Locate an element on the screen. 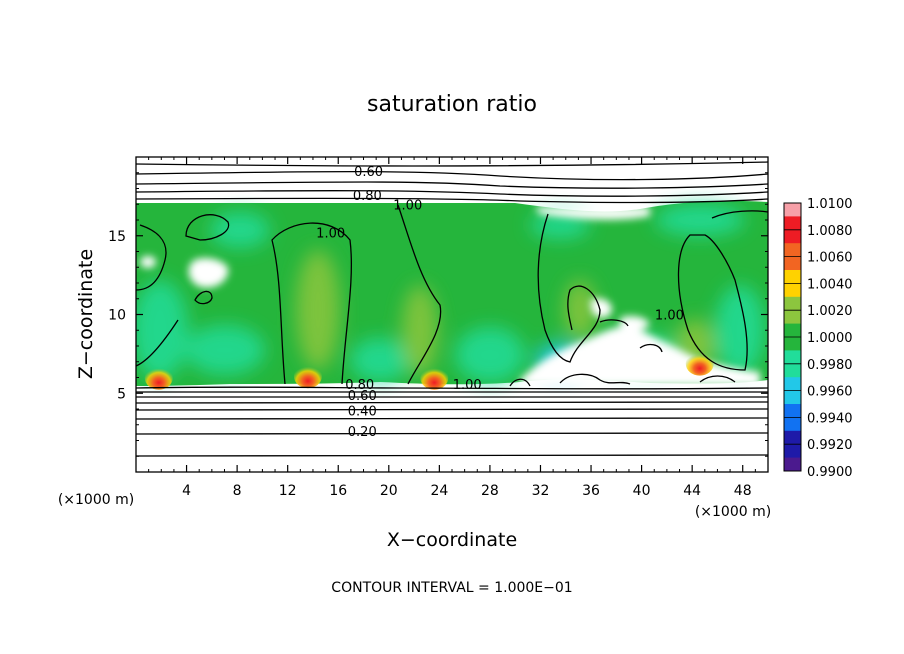 The height and width of the screenshot is (654, 904). x-tick-label-8: 8 is located at coordinates (237, 491).